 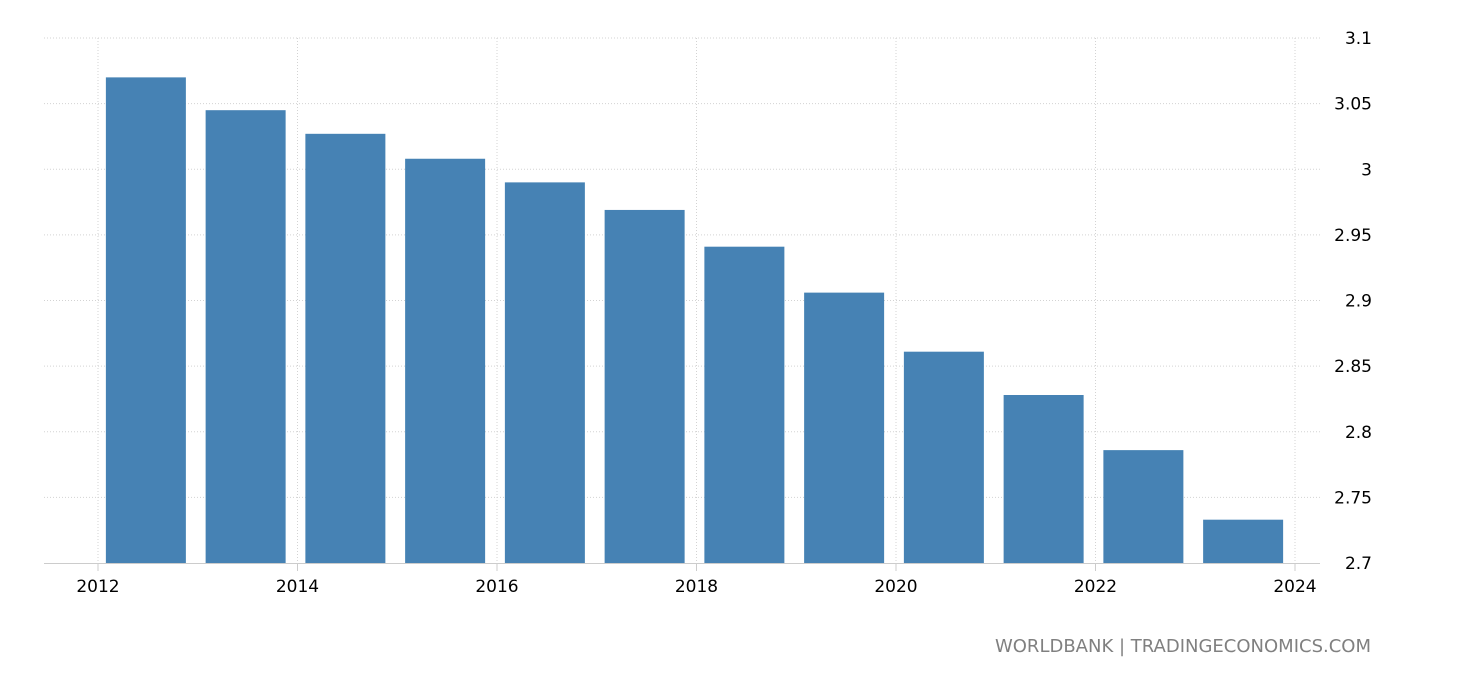 I want to click on y-tick-label: 2.7, so click(x=1358, y=564).